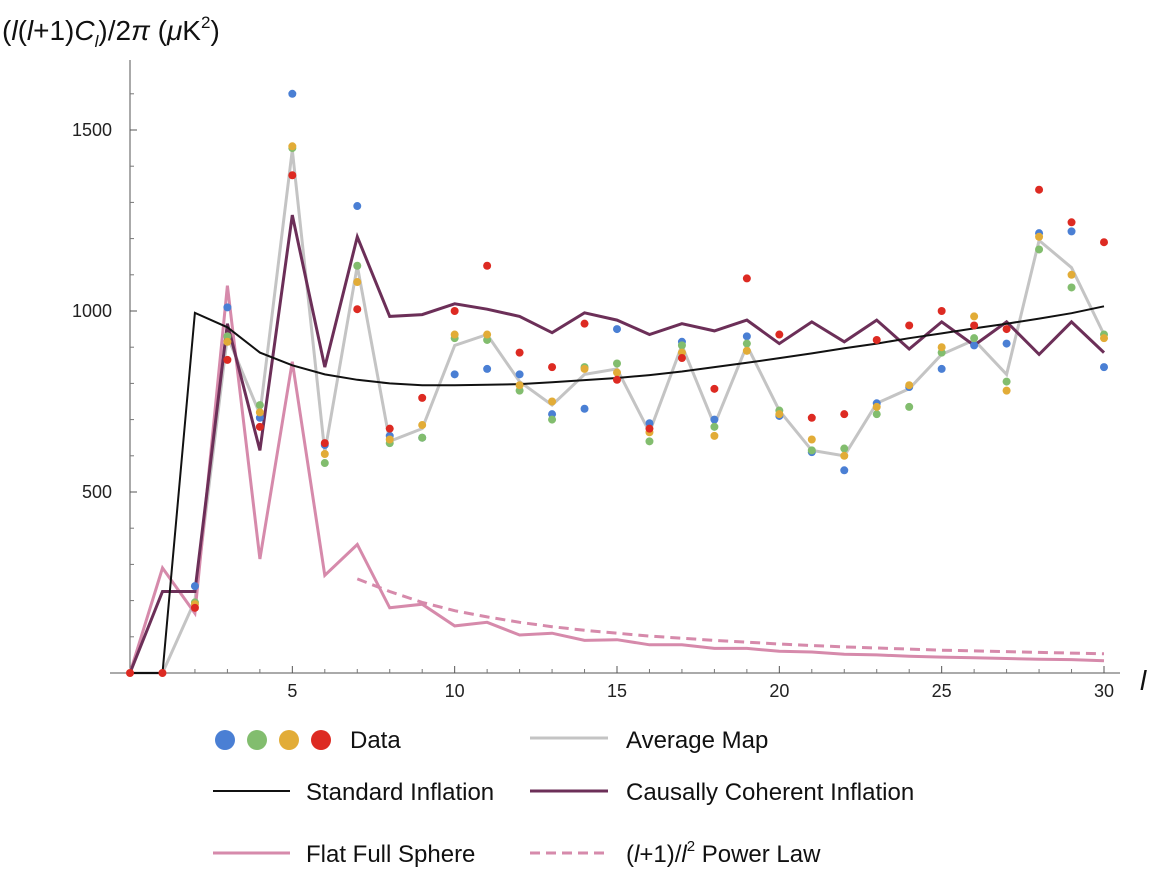 This screenshot has height=882, width=1152. I want to click on x-axis-title: l, so click(1143, 680).